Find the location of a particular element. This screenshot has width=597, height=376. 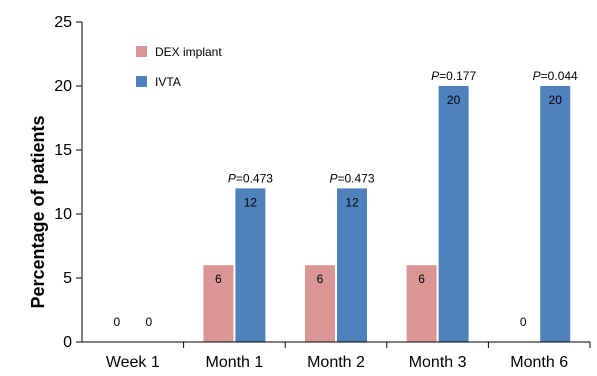

y-tick-label: 5 is located at coordinates (67, 278).